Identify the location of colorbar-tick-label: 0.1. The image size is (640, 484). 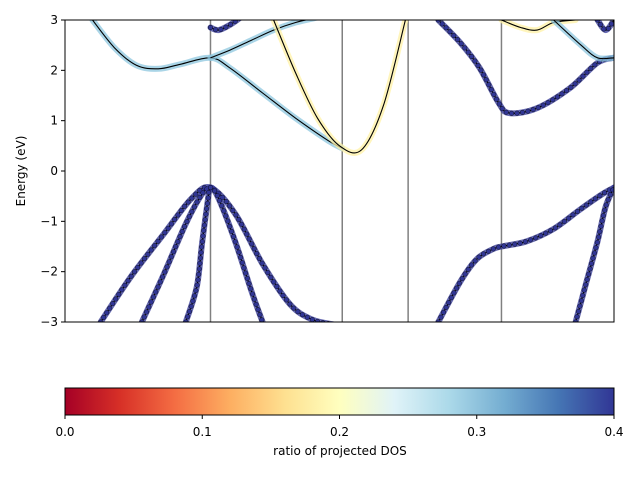
(202, 432).